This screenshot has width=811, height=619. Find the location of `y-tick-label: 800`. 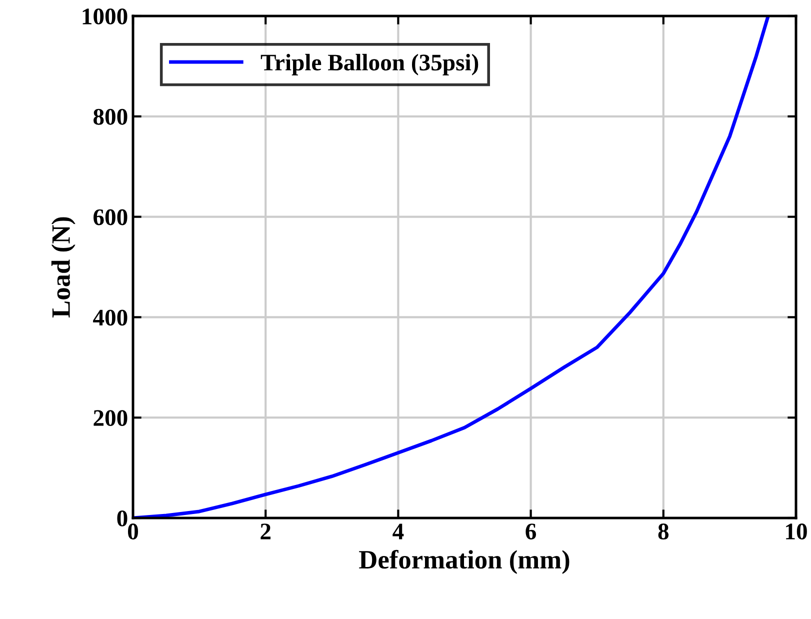

y-tick-label: 800 is located at coordinates (111, 116).